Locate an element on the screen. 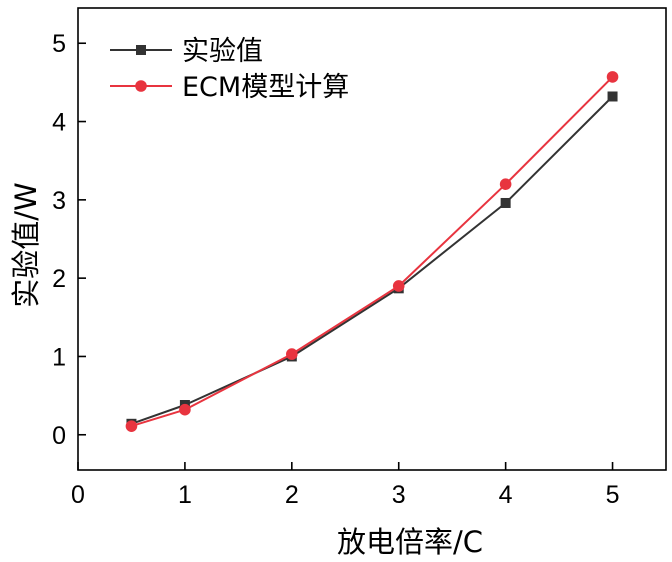  legend-entry-1: ECM模型计算 is located at coordinates (229, 87).